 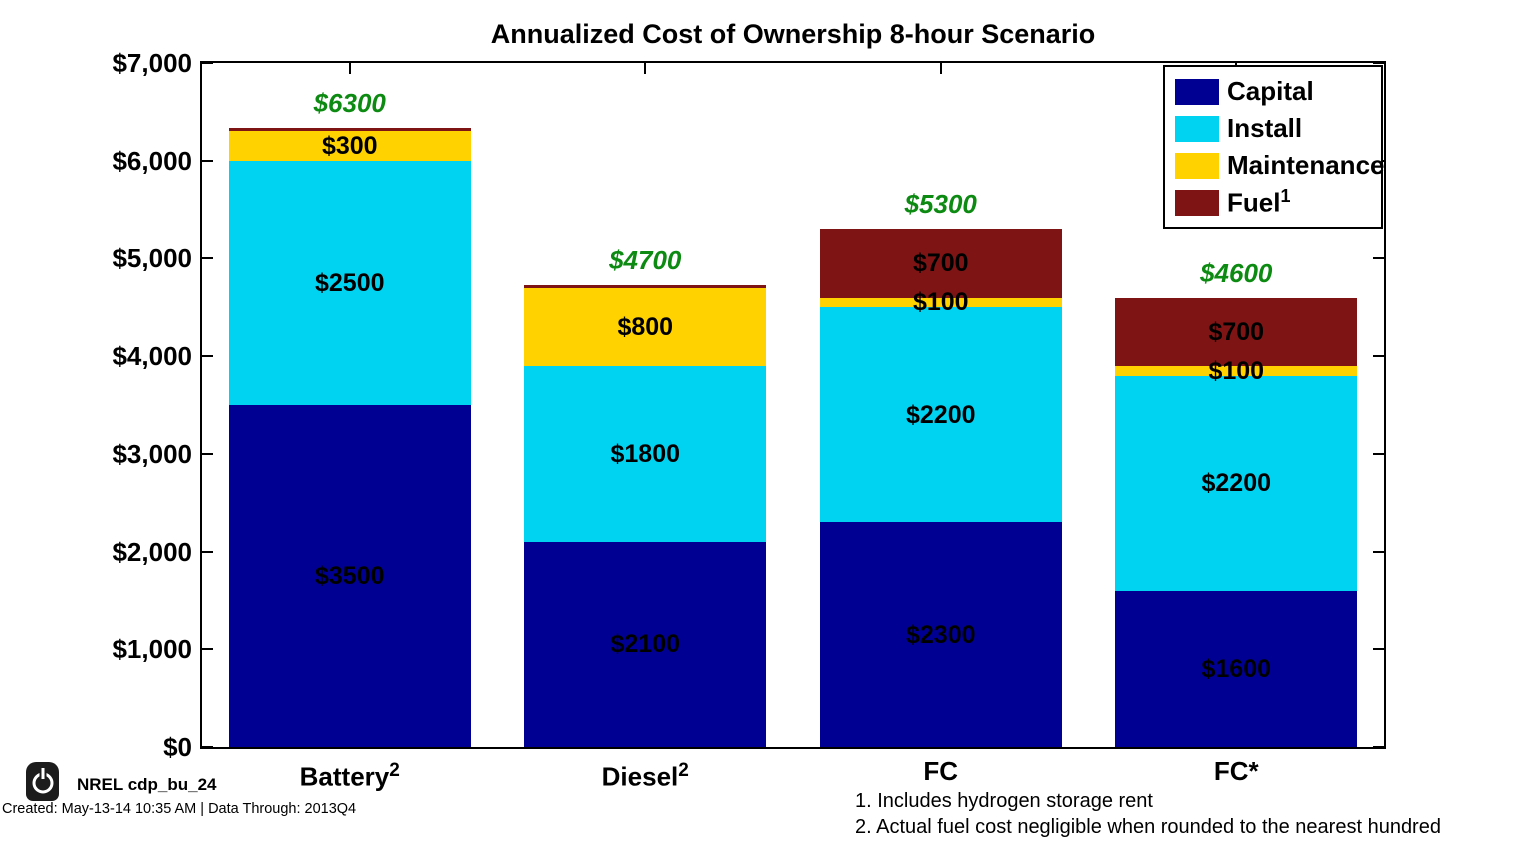 What do you see at coordinates (349, 103) in the screenshot?
I see `bar-total-value: $6300` at bounding box center [349, 103].